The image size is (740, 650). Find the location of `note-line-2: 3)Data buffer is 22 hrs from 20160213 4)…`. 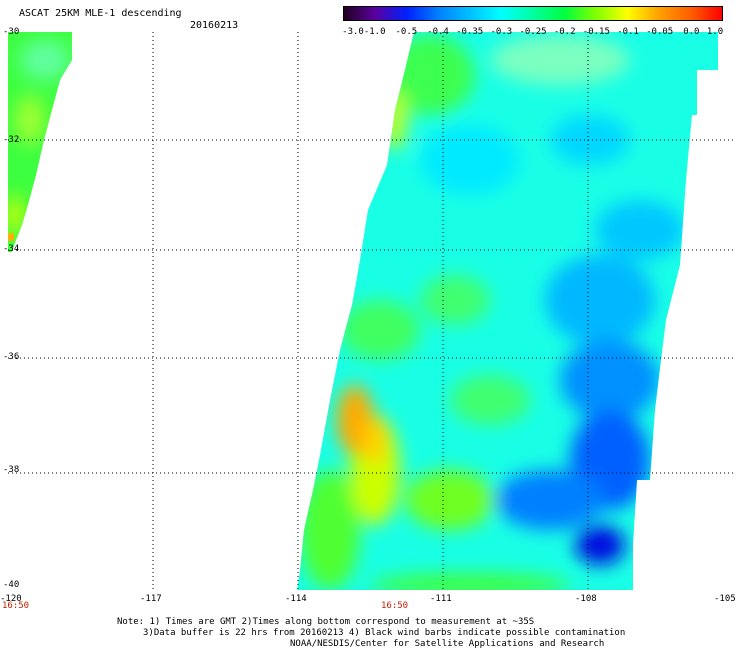

note-line-2: 3)Data buffer is 22 hrs from 20160213 4)… is located at coordinates (384, 633).